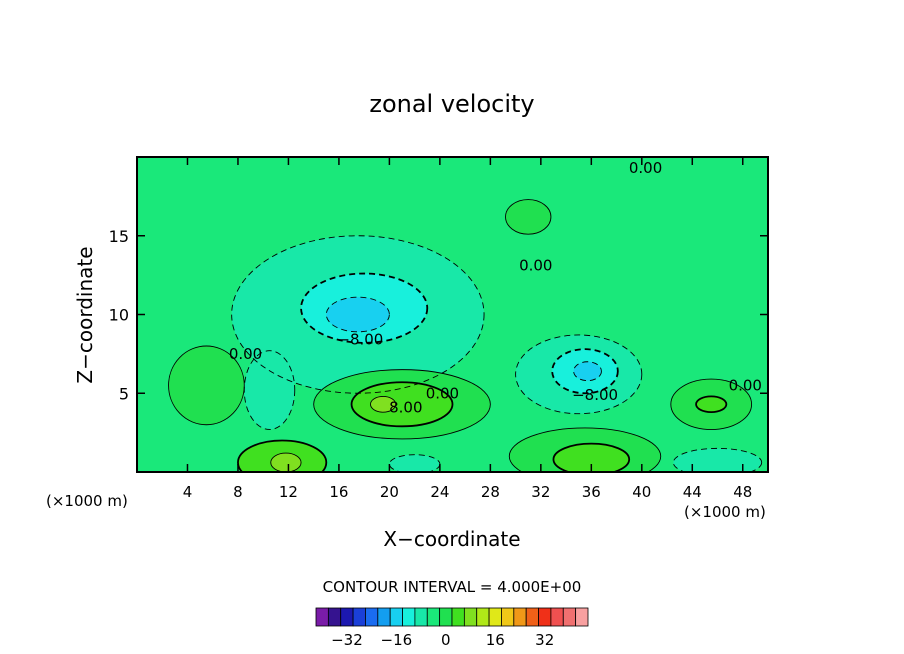 The width and height of the screenshot is (904, 654). What do you see at coordinates (188, 492) in the screenshot?
I see `x-tick-label-4: 4` at bounding box center [188, 492].